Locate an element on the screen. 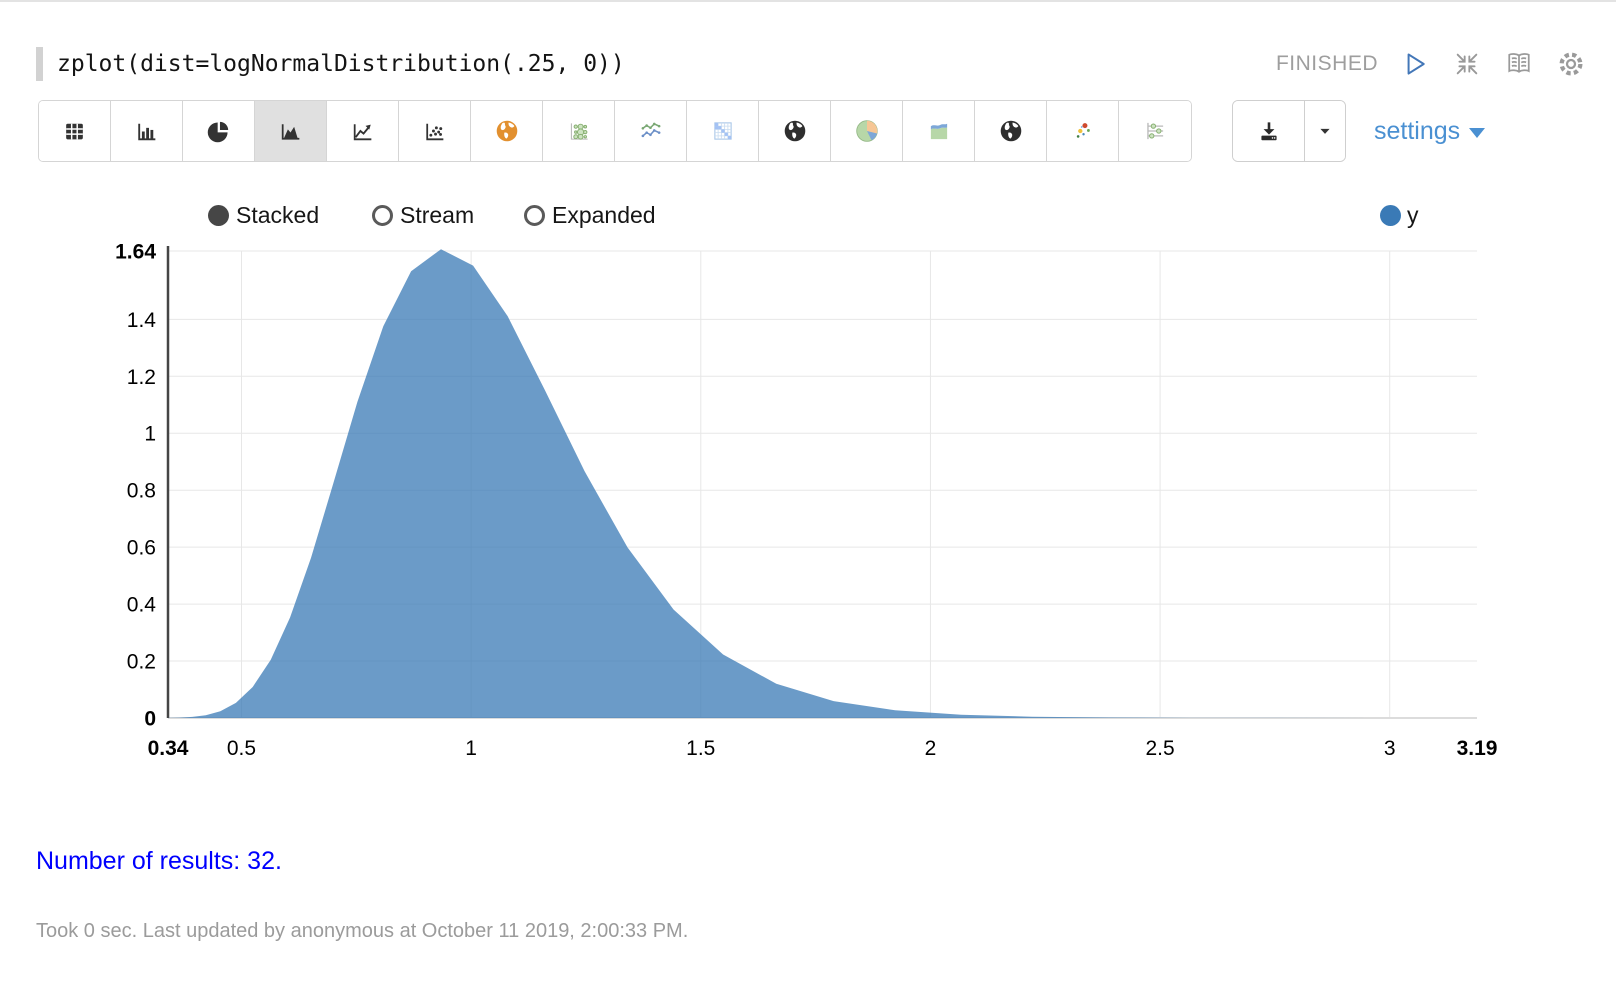 The image size is (1616, 998). bar-chart-icon is located at coordinates (147, 131).